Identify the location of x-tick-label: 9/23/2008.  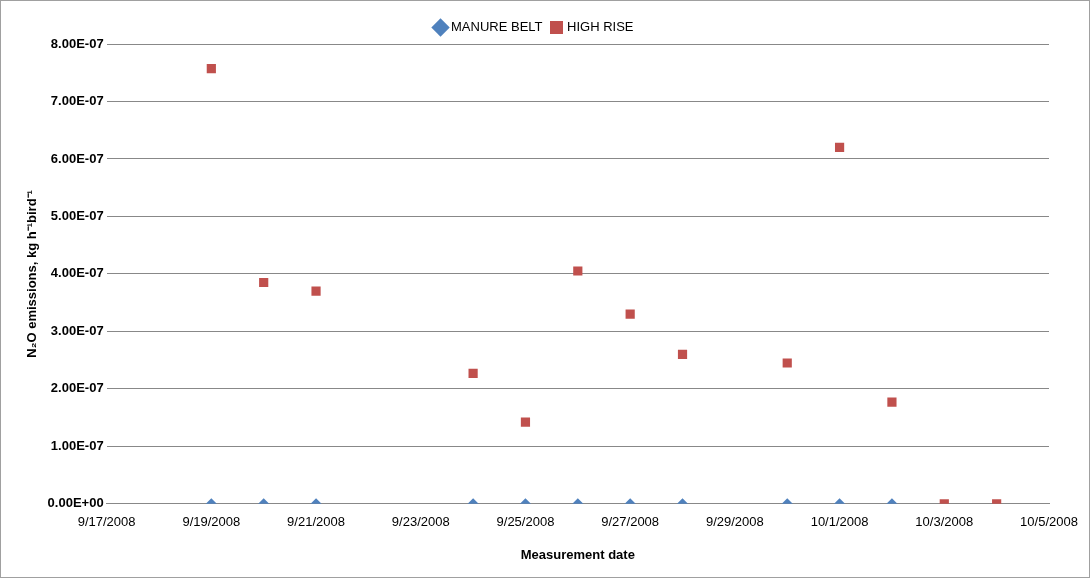
(420, 522).